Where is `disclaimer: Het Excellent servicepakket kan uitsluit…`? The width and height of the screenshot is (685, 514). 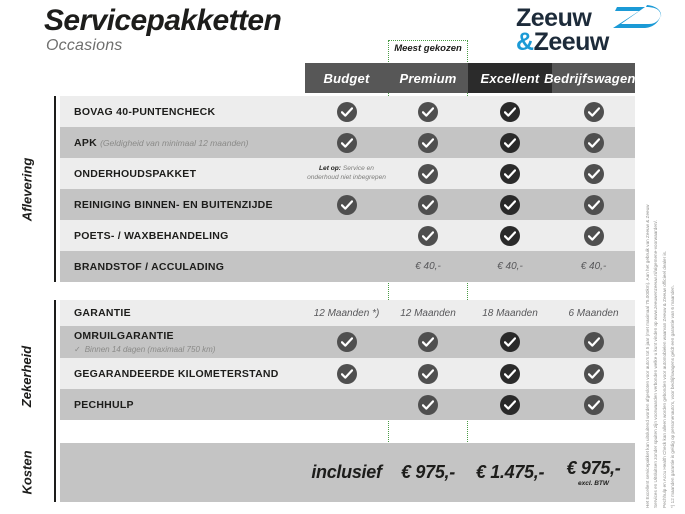 disclaimer: Het Excellent servicepakket kan uitsluit… is located at coordinates (662, 302).